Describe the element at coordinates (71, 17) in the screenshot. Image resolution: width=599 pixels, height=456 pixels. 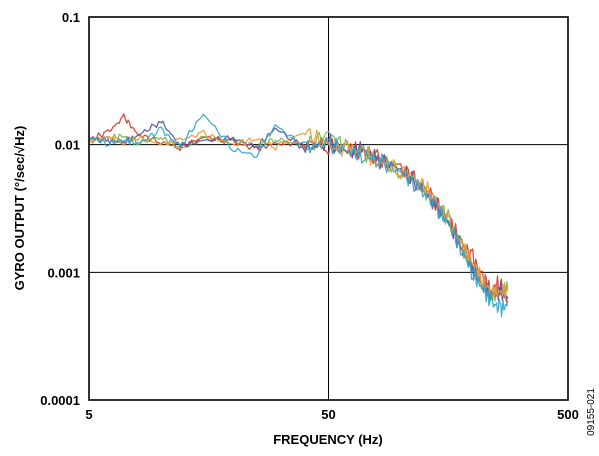
I see `y-tick-label: 0.1` at that location.